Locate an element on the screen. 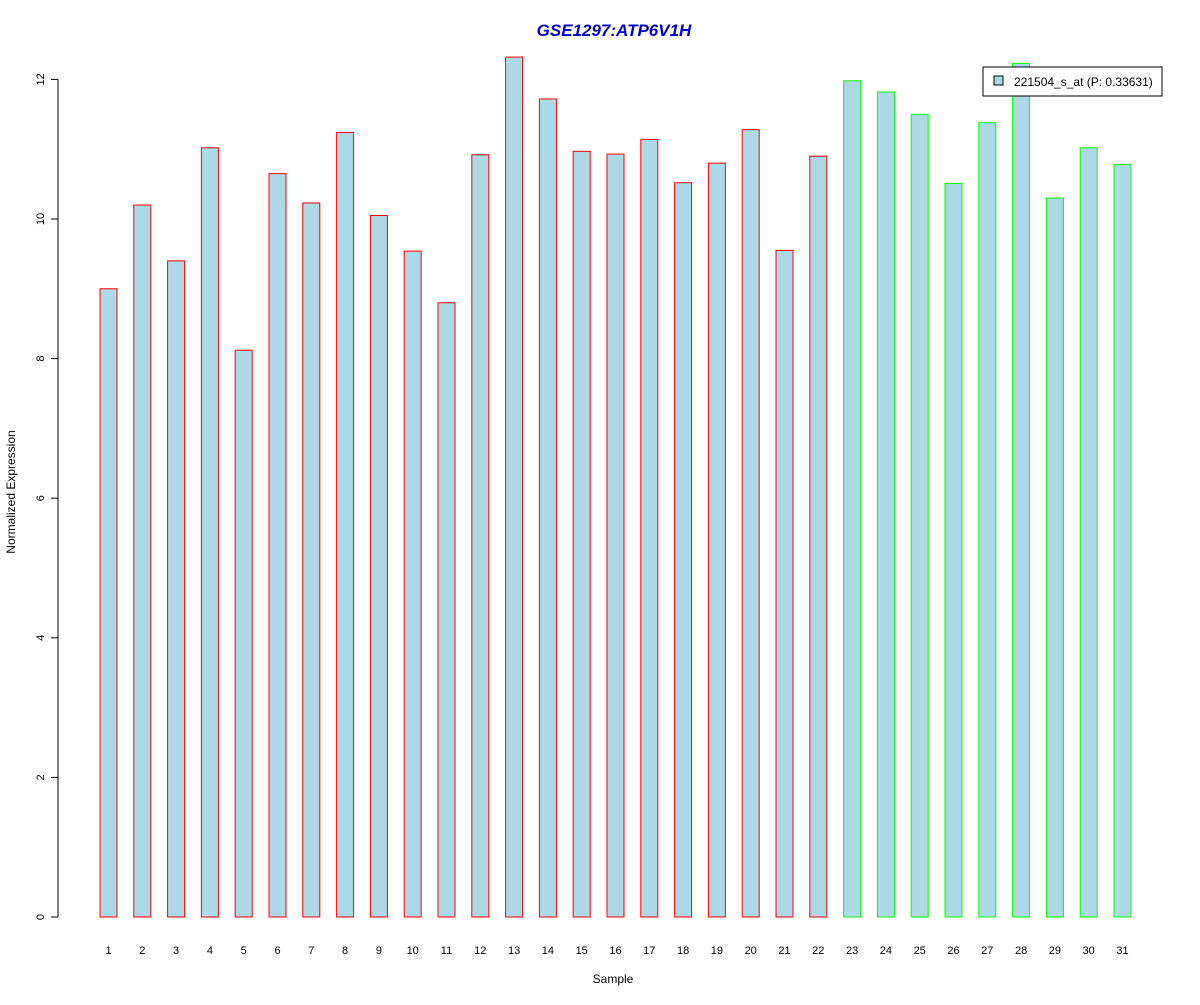 This screenshot has height=1005, width=1200. y-tick-label: 6 is located at coordinates (41, 498).